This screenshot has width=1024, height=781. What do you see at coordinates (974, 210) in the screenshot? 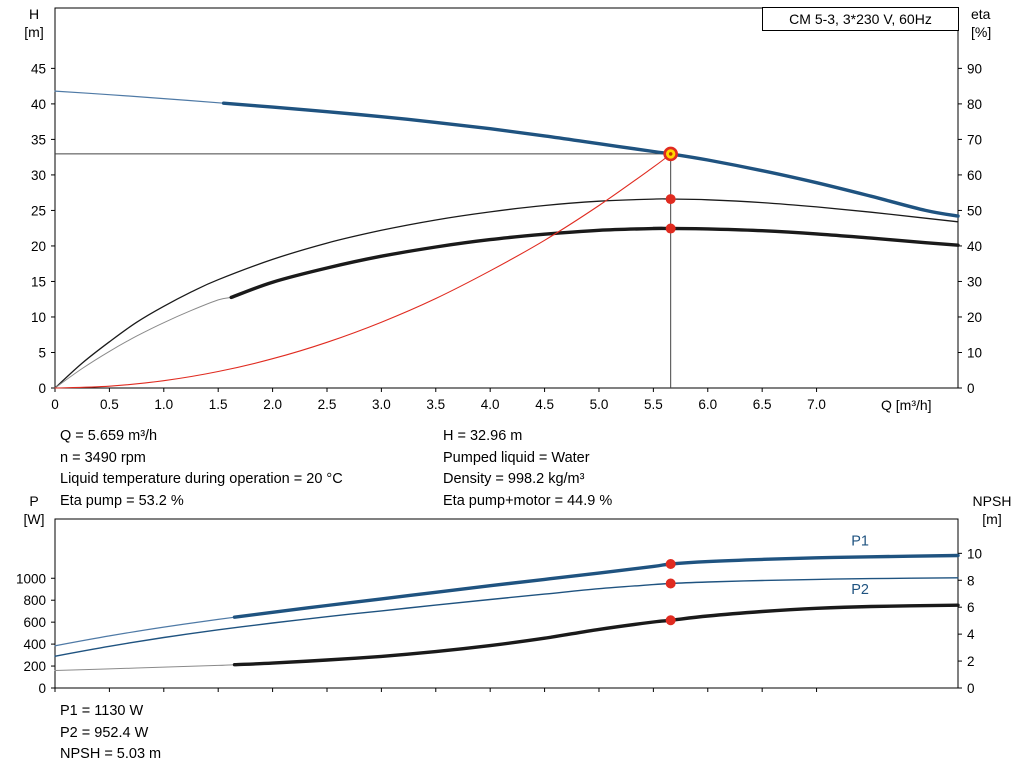
I see `y-right-tick-label: 50` at bounding box center [974, 210].